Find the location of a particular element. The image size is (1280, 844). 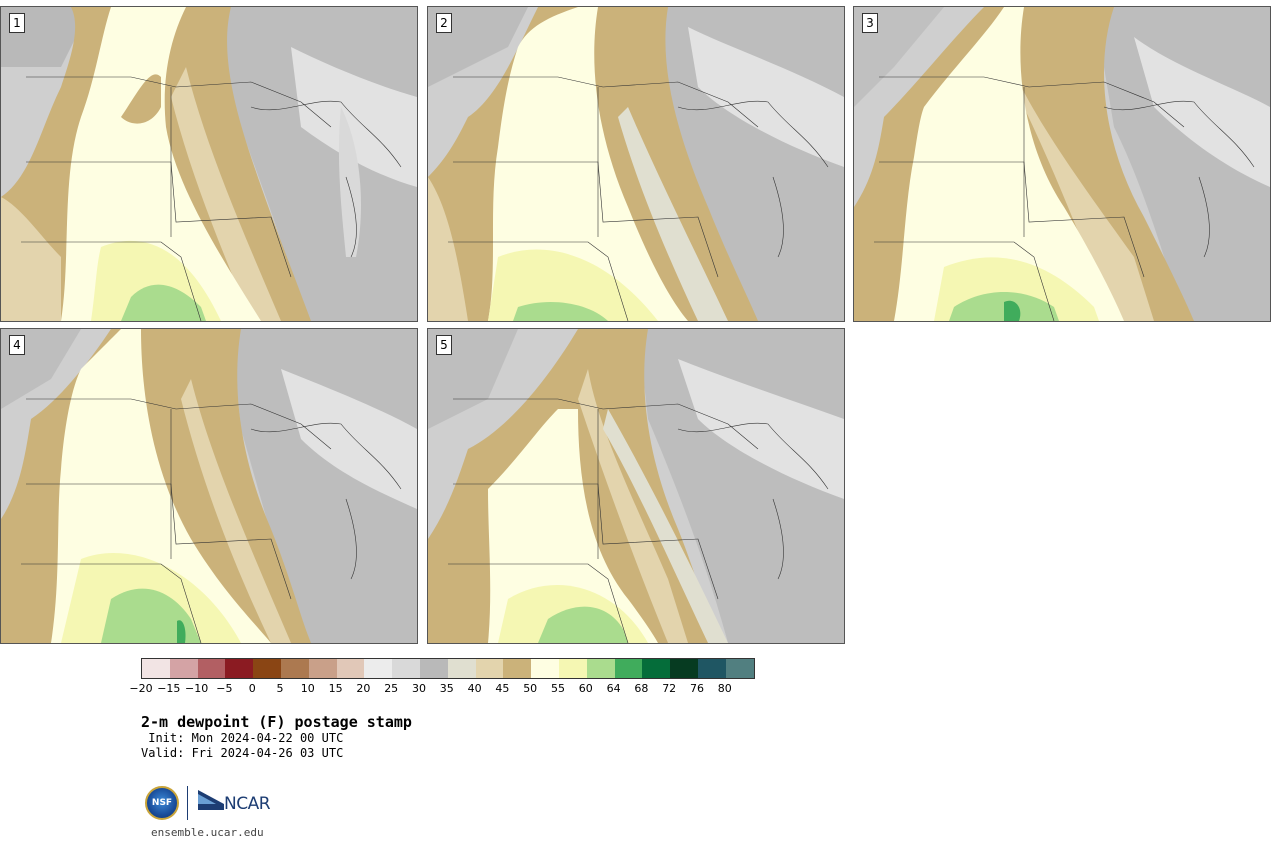

sponsor-logos: NSF NCAR is located at coordinates (215, 804).